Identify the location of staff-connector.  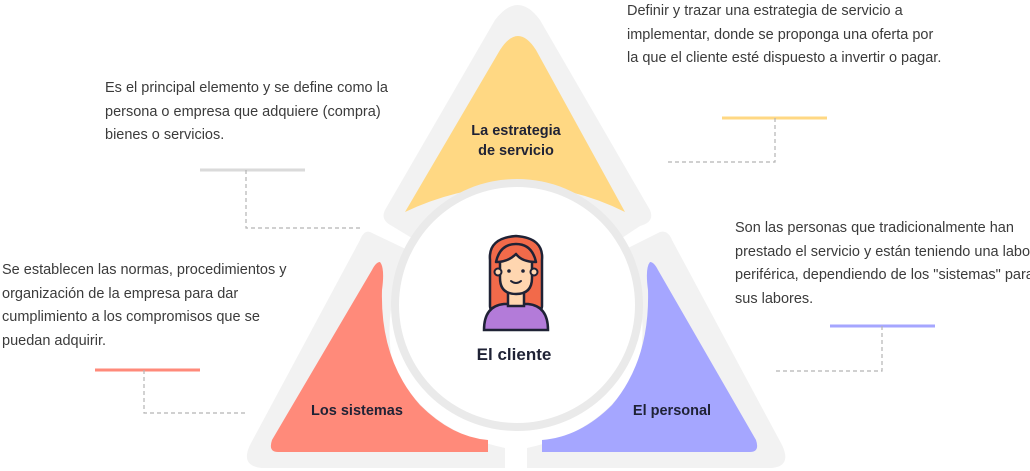
(855, 348).